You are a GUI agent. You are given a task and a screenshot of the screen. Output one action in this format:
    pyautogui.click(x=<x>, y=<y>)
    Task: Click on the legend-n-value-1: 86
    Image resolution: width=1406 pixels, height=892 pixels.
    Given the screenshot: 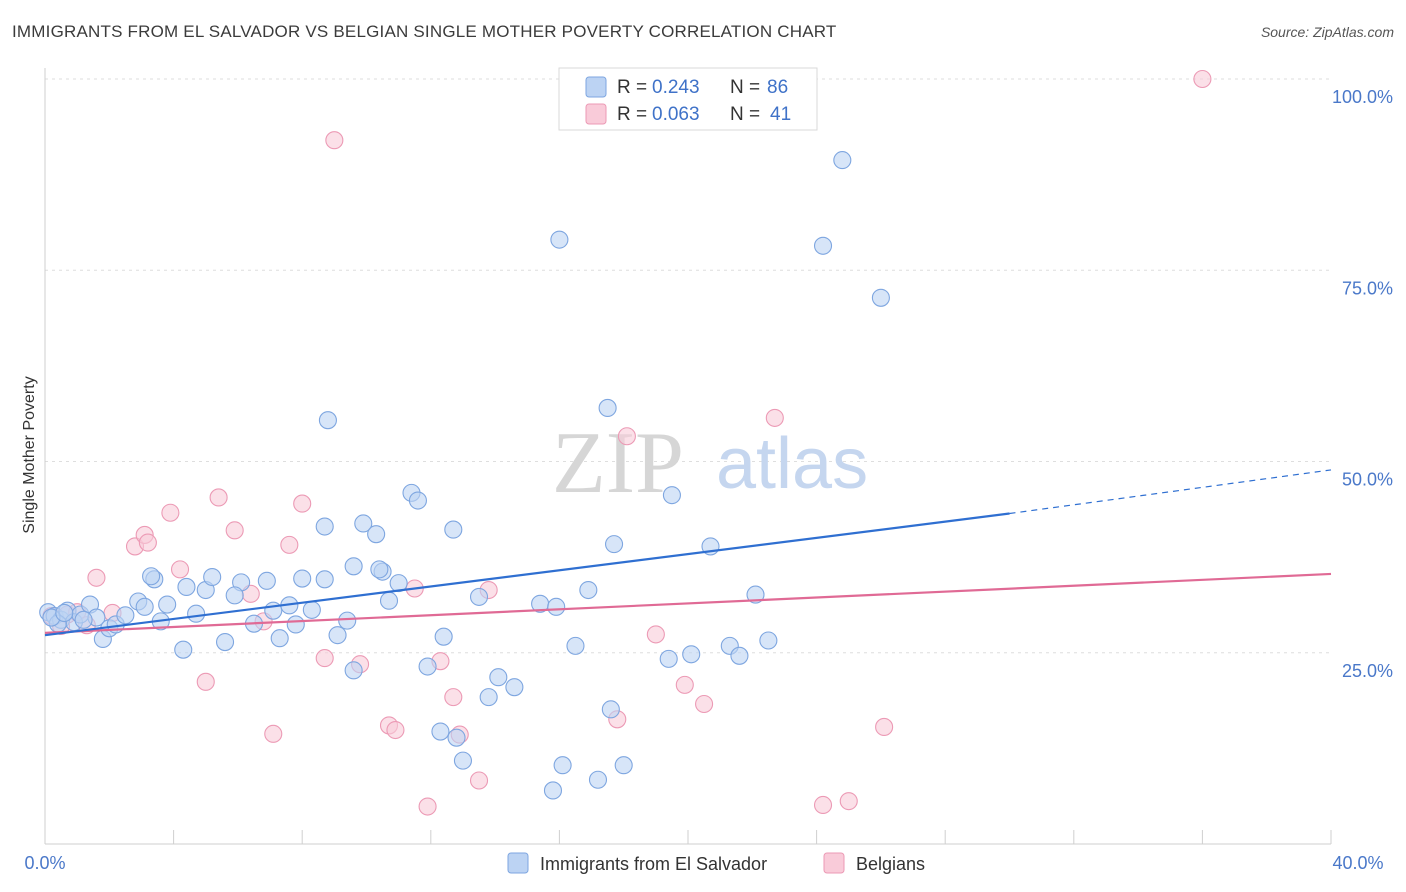 What is the action you would take?
    pyautogui.click(x=777, y=87)
    